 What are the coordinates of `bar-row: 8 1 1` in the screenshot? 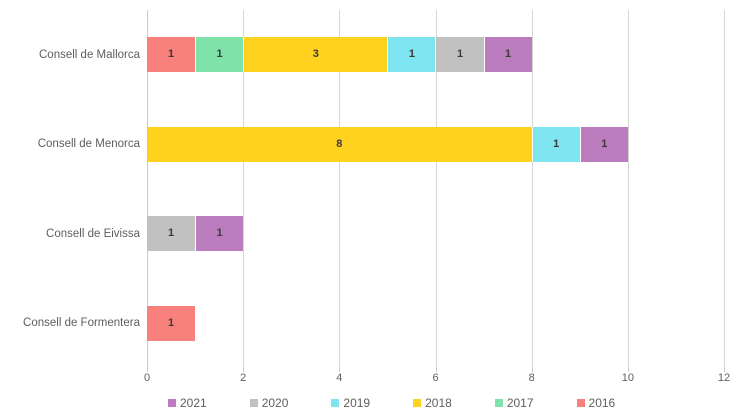 It's located at (387, 144).